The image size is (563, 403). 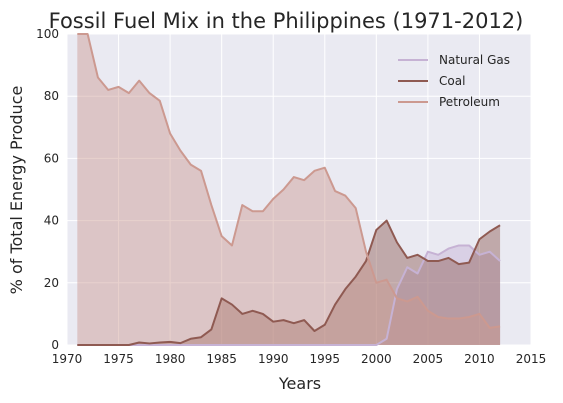 I want to click on x-tick-label: 1985, so click(x=221, y=359).